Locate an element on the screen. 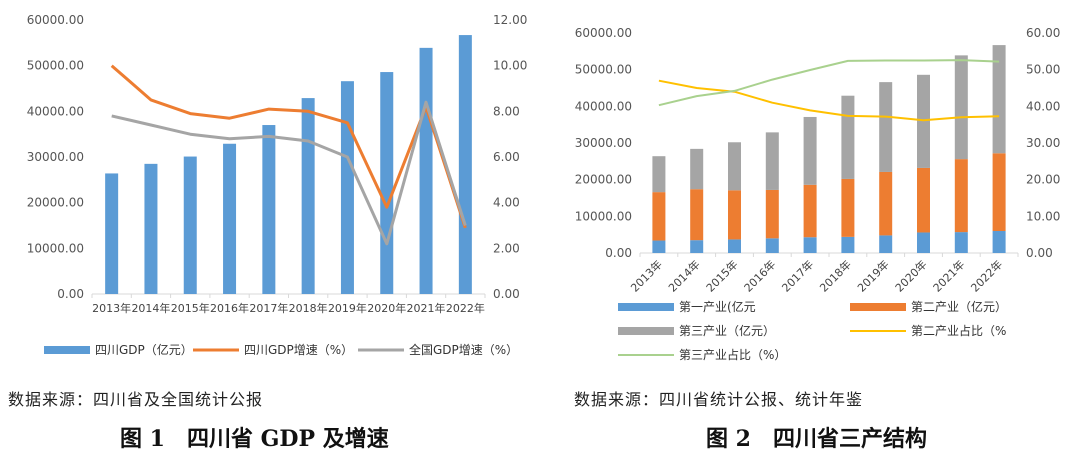 This screenshot has height=462, width=1080. y-right-tick-label: 50.00 is located at coordinates (1043, 70).